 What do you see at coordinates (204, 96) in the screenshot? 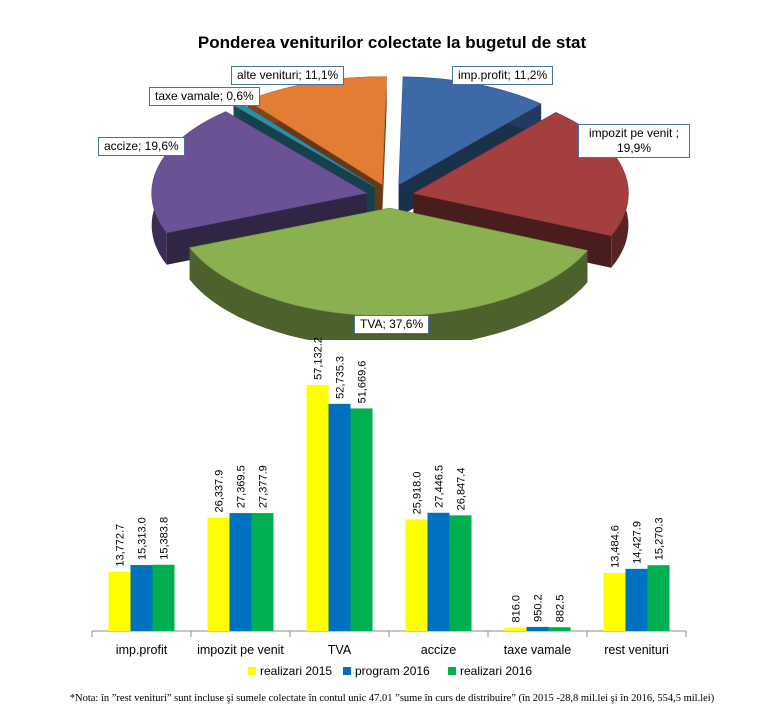
I see `pie-label-taxe-vamale: taxe vamale; 0,6%` at bounding box center [204, 96].